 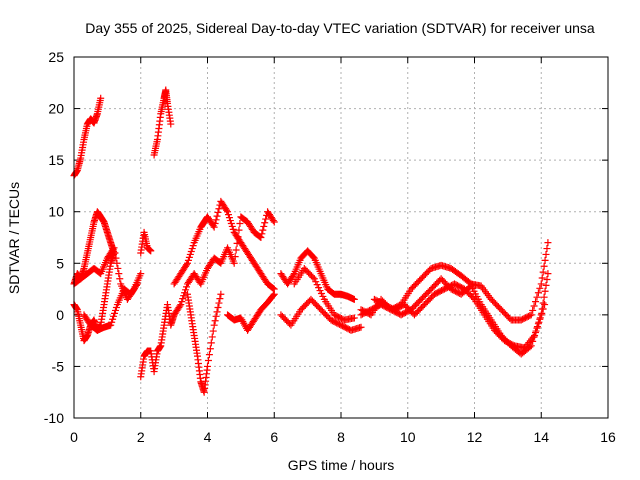 What do you see at coordinates (141, 437) in the screenshot?
I see `x-tick-label: 2` at bounding box center [141, 437].